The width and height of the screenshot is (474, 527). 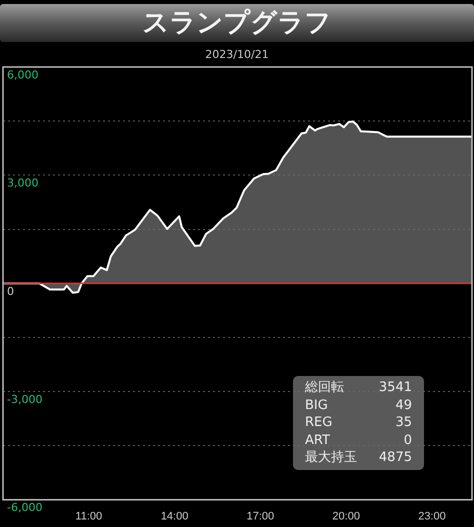 I want to click on chart-title: スランプグラフ, so click(x=237, y=23).